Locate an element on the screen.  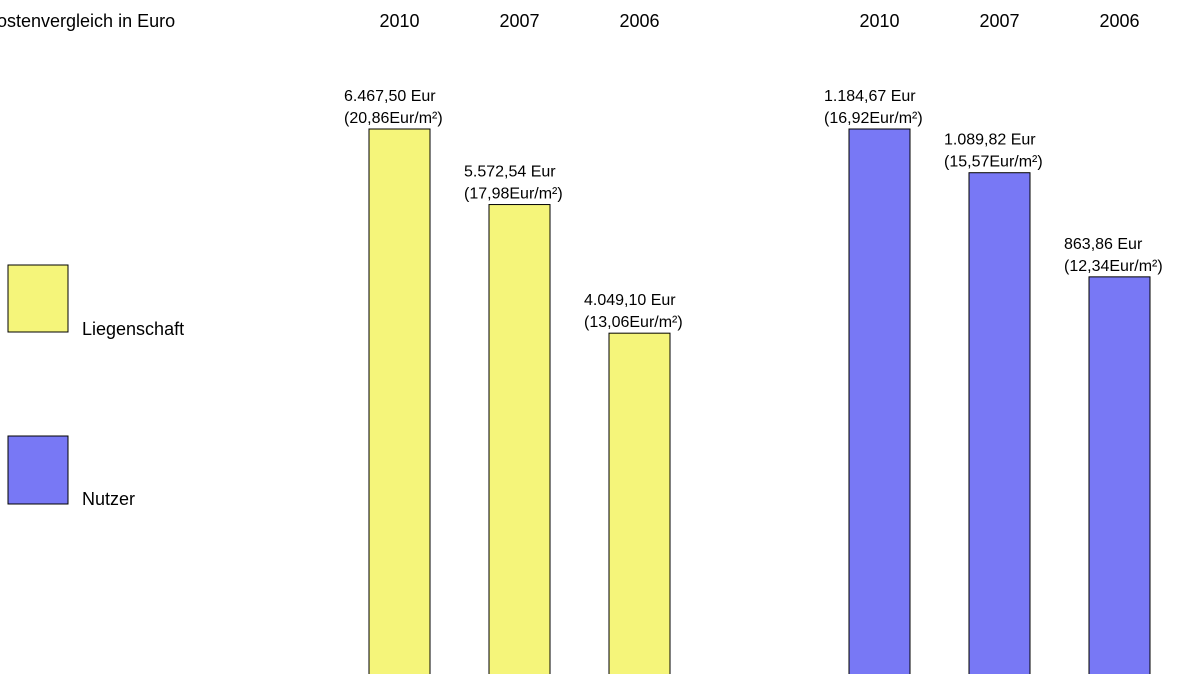
tick-label-liegenschaft-2007: 2007 is located at coordinates (519, 21).